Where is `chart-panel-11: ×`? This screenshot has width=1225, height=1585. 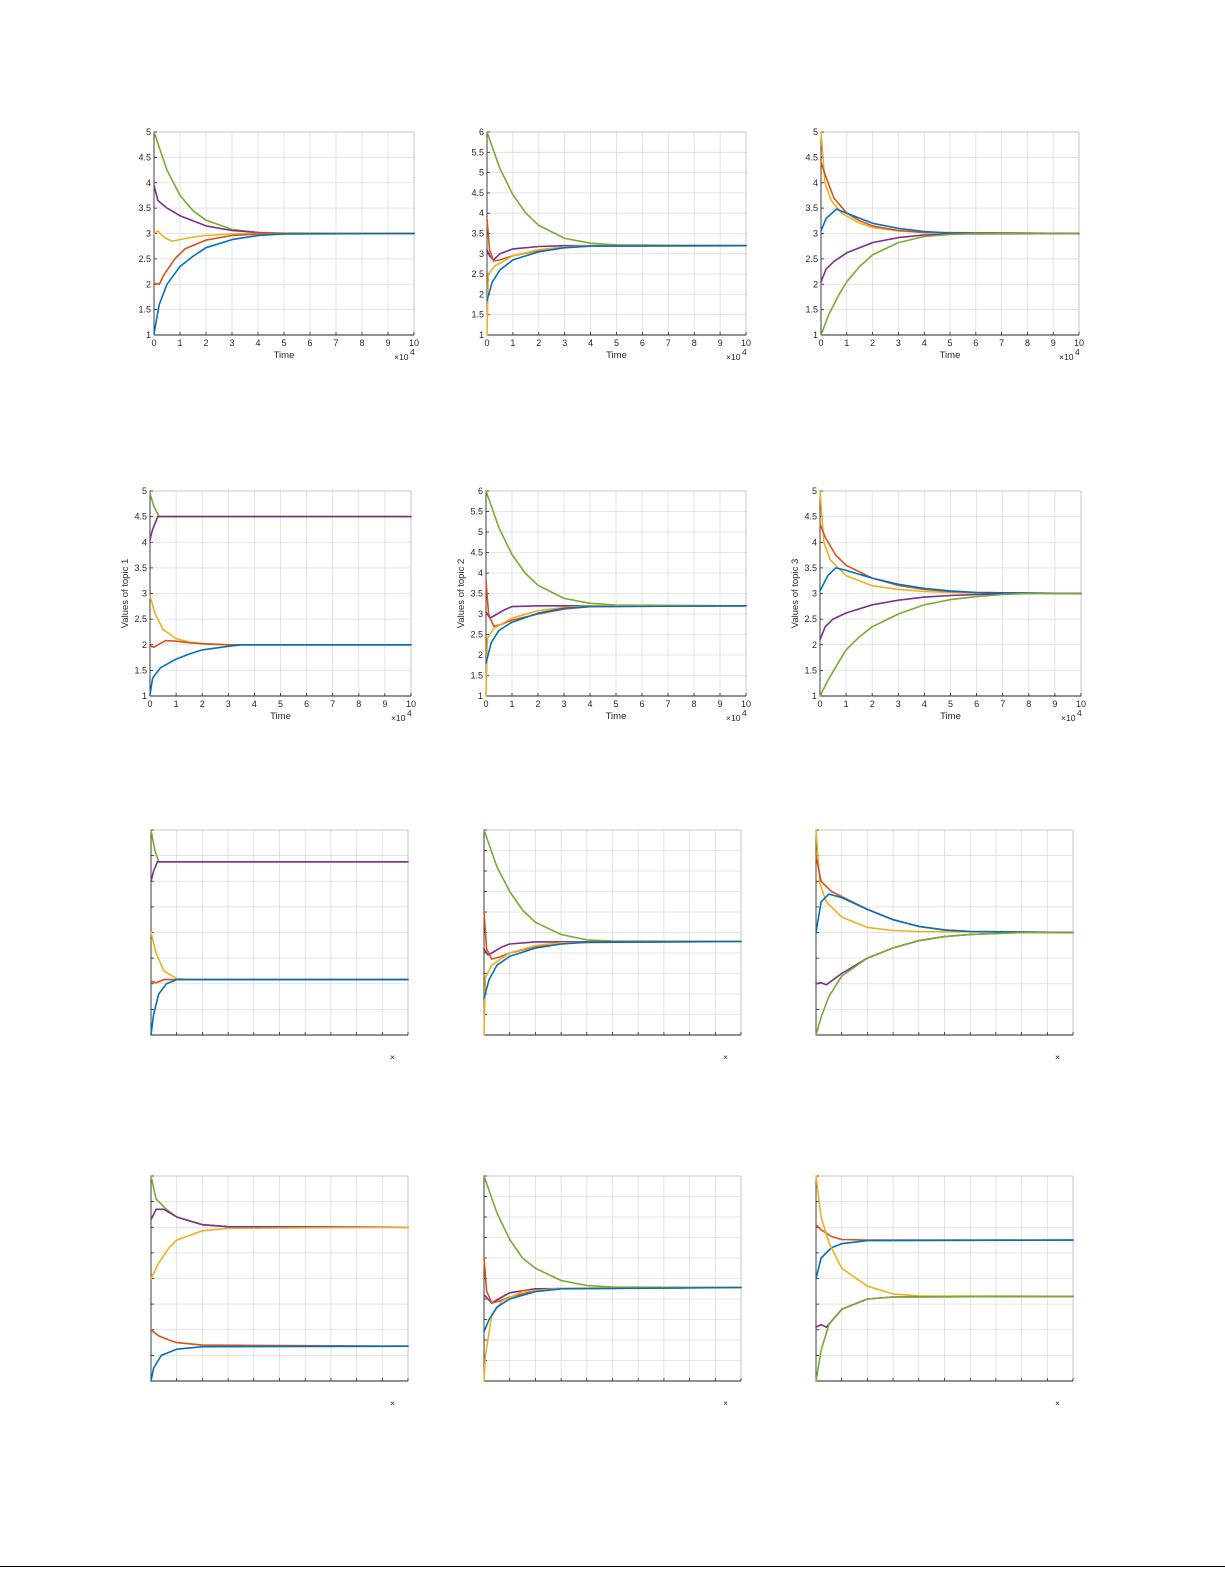 chart-panel-11: × is located at coordinates (612, 1291).